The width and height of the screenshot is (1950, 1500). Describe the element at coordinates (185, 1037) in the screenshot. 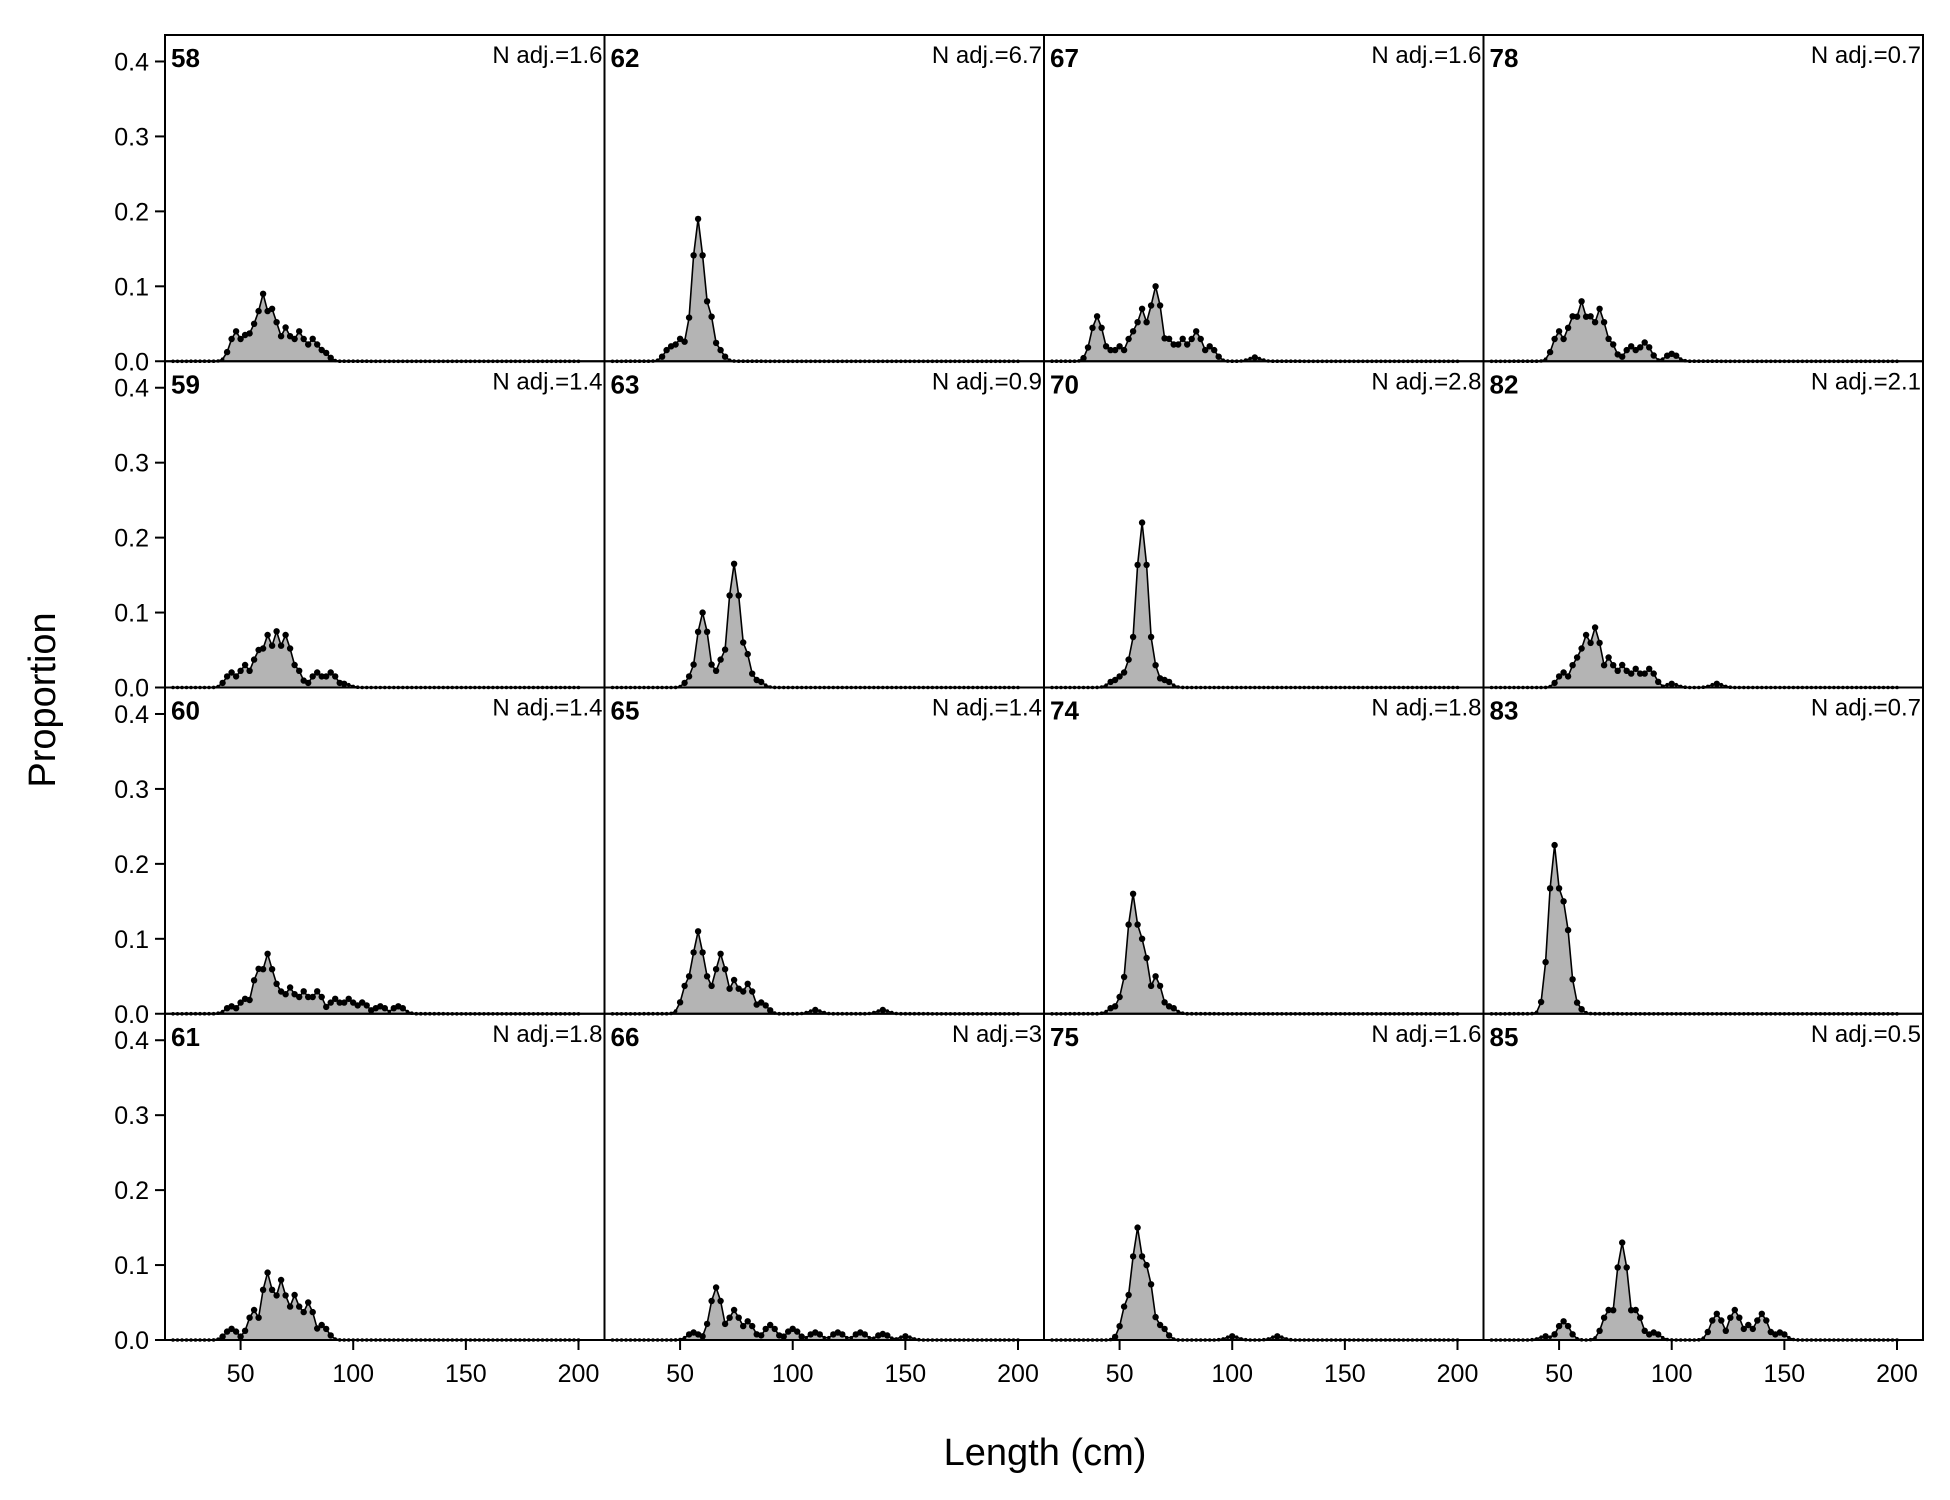

I see `panel-label-61: 61` at that location.